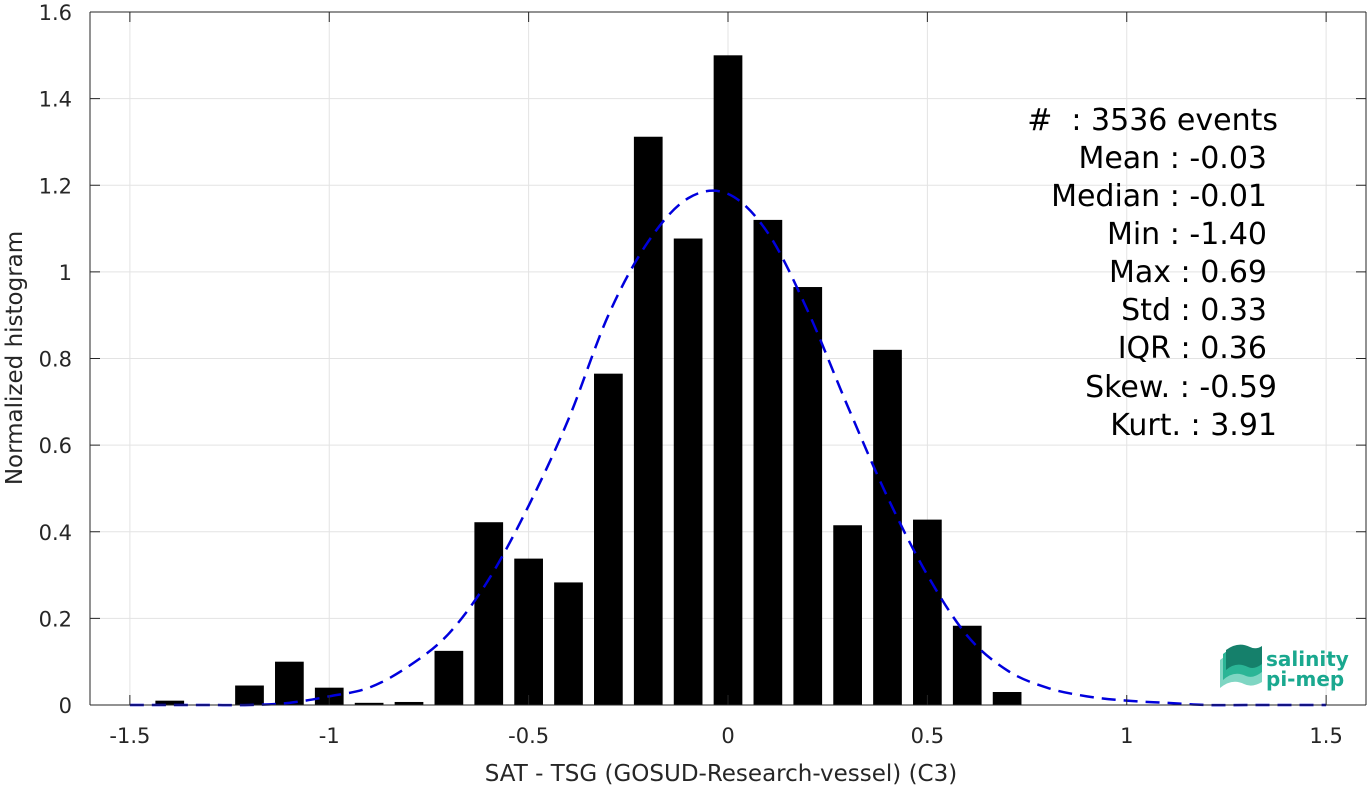 Image resolution: width=1367 pixels, height=785 pixels. I want to click on x-tick-label: -0.5, so click(528, 736).